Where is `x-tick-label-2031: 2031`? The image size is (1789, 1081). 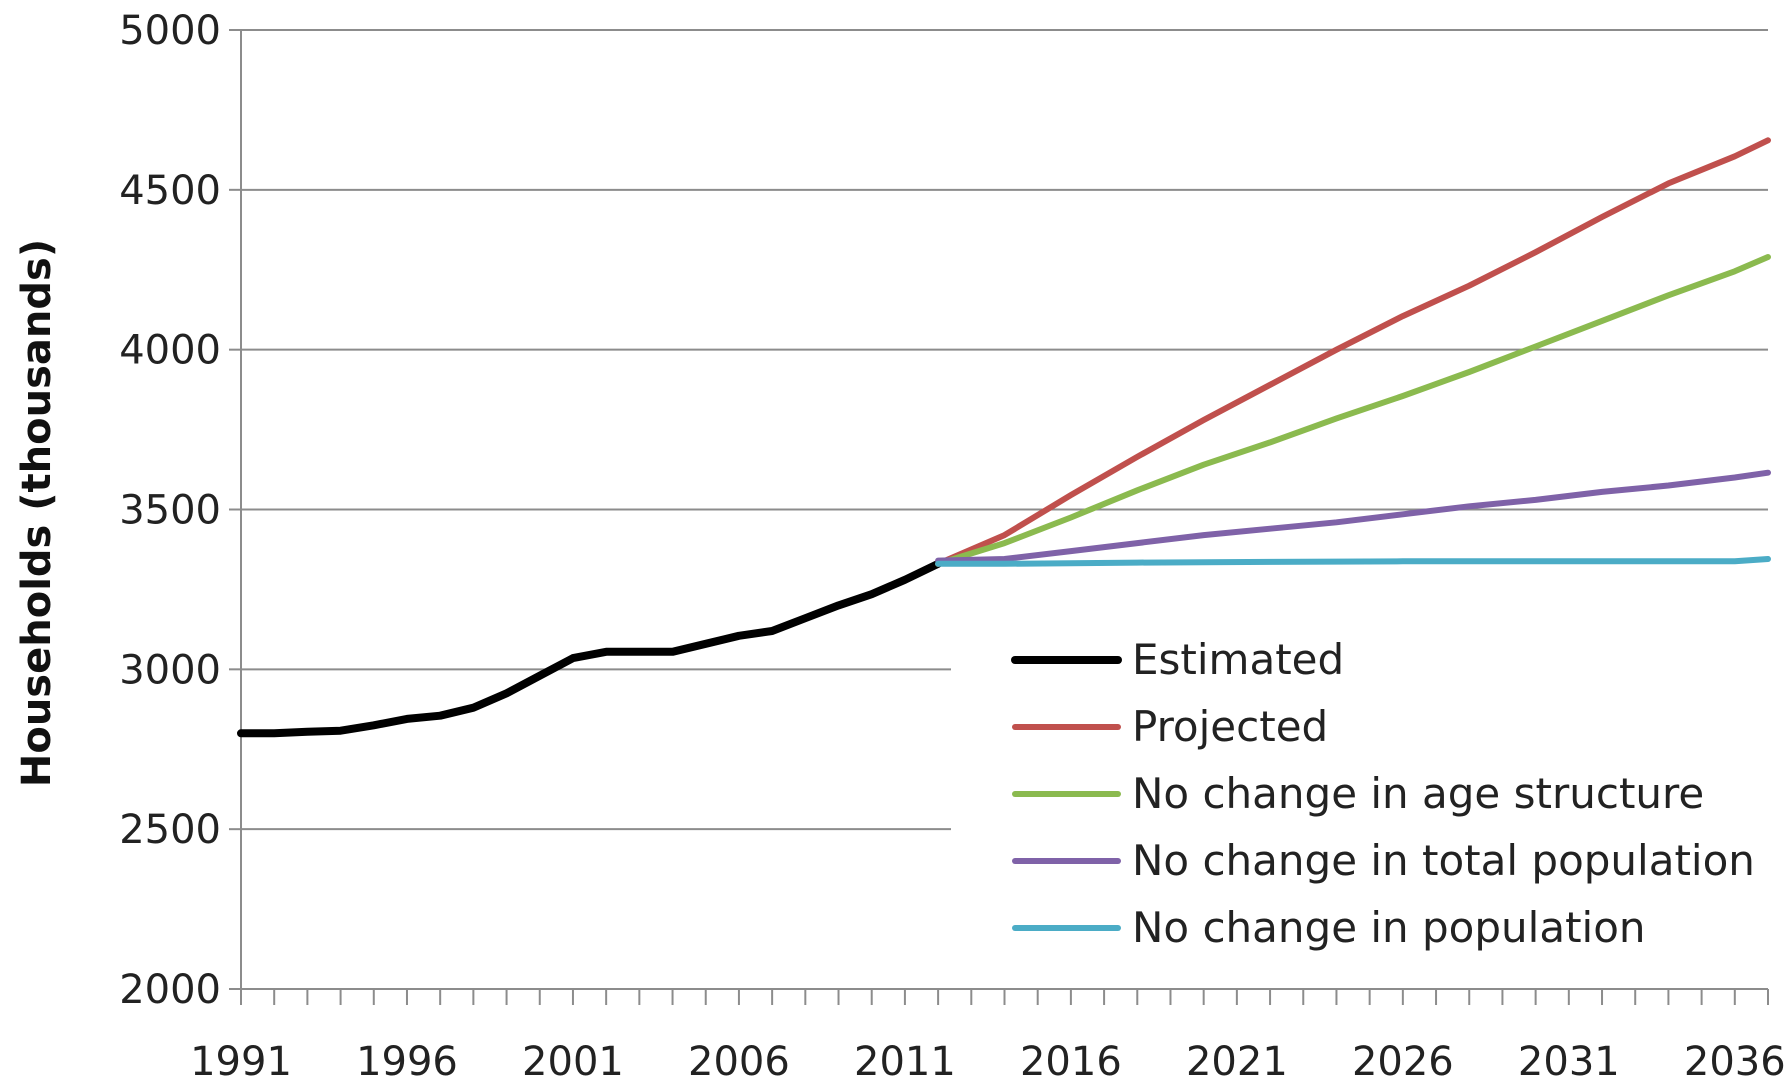 x-tick-label-2031: 2031 is located at coordinates (1569, 1060).